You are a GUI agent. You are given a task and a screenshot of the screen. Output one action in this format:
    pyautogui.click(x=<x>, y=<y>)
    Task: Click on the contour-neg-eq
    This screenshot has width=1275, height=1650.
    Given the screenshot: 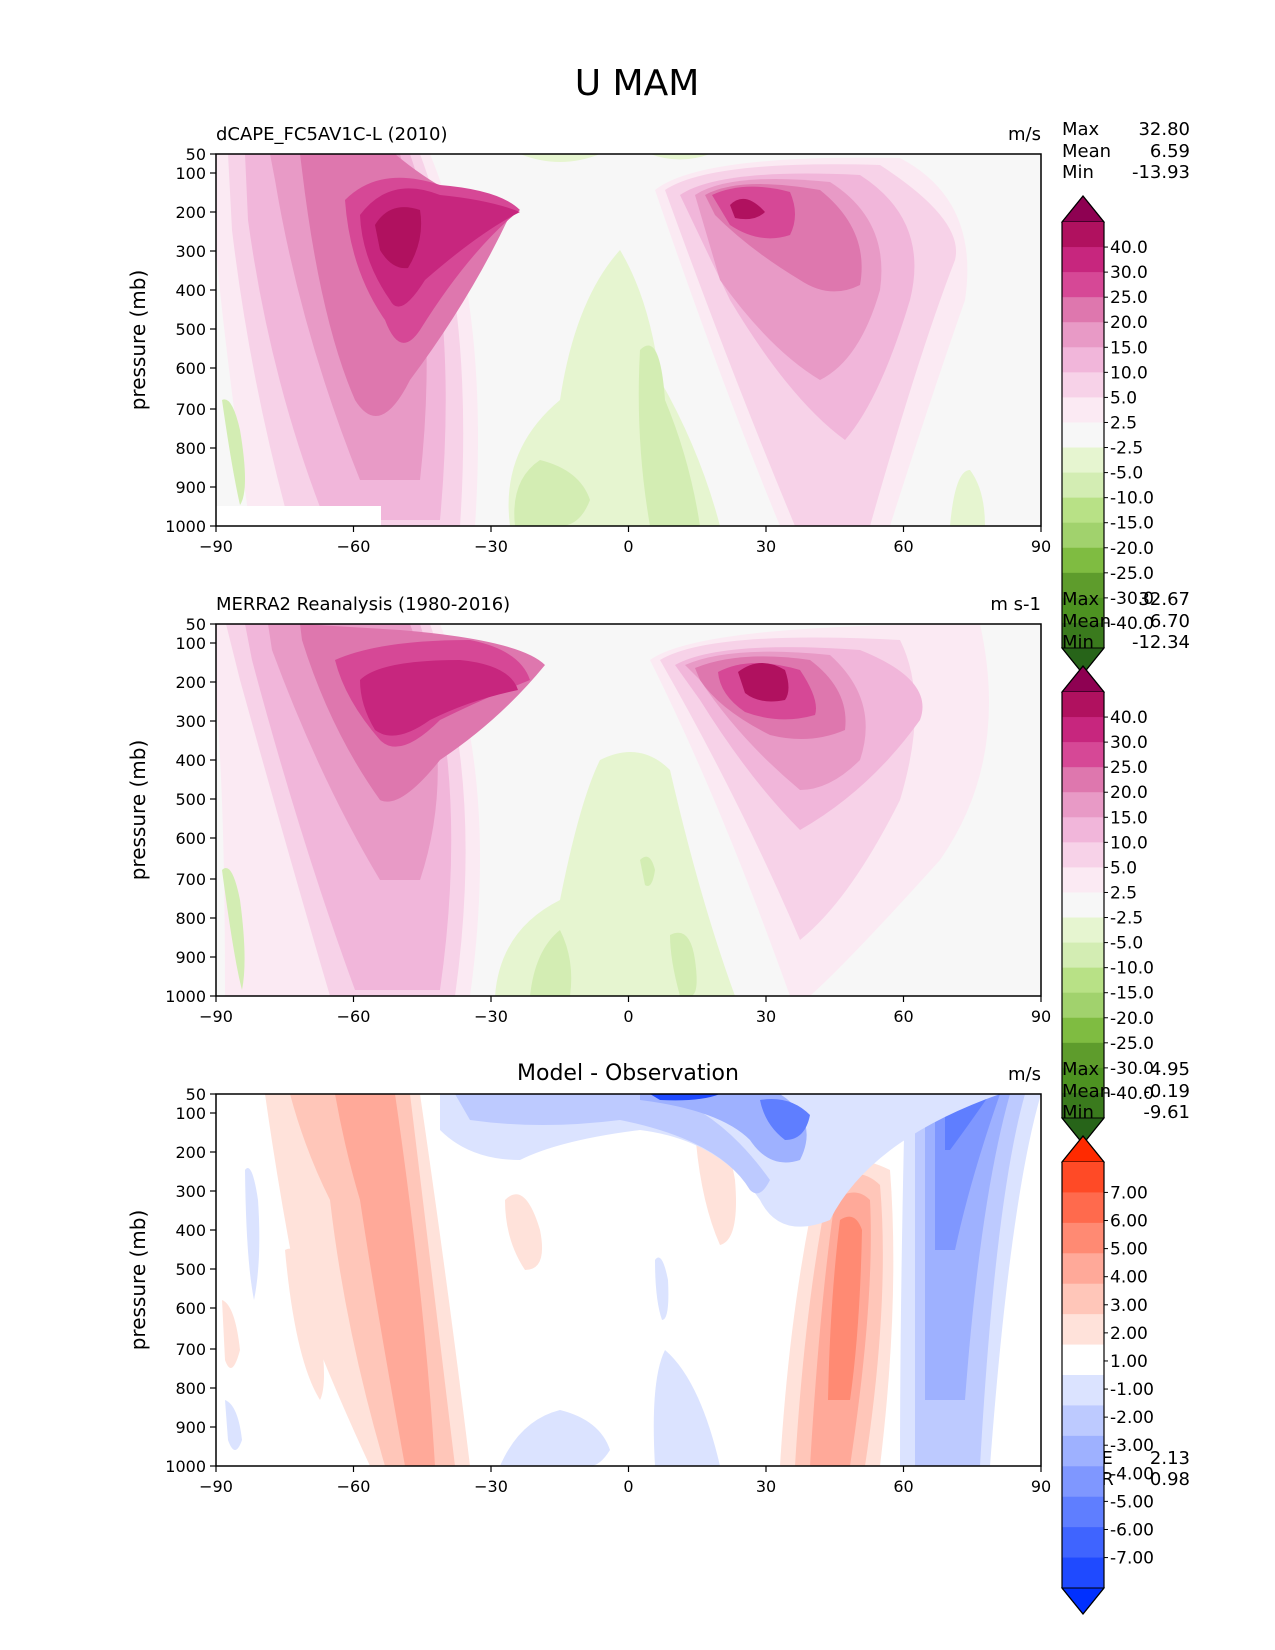 What is the action you would take?
    pyautogui.click(x=555, y=1438)
    